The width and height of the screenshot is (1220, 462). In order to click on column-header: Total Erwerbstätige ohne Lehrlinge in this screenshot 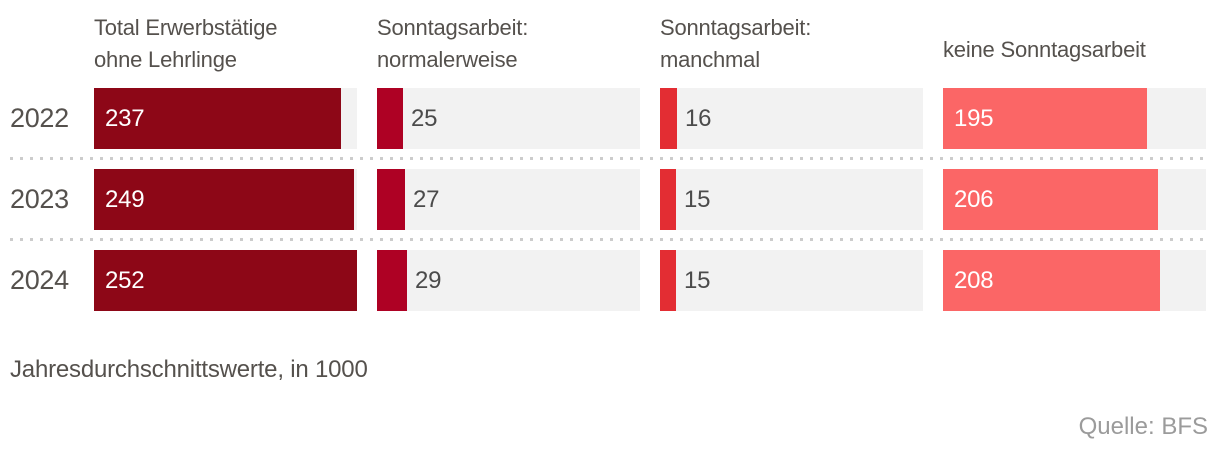, I will do `click(186, 43)`.